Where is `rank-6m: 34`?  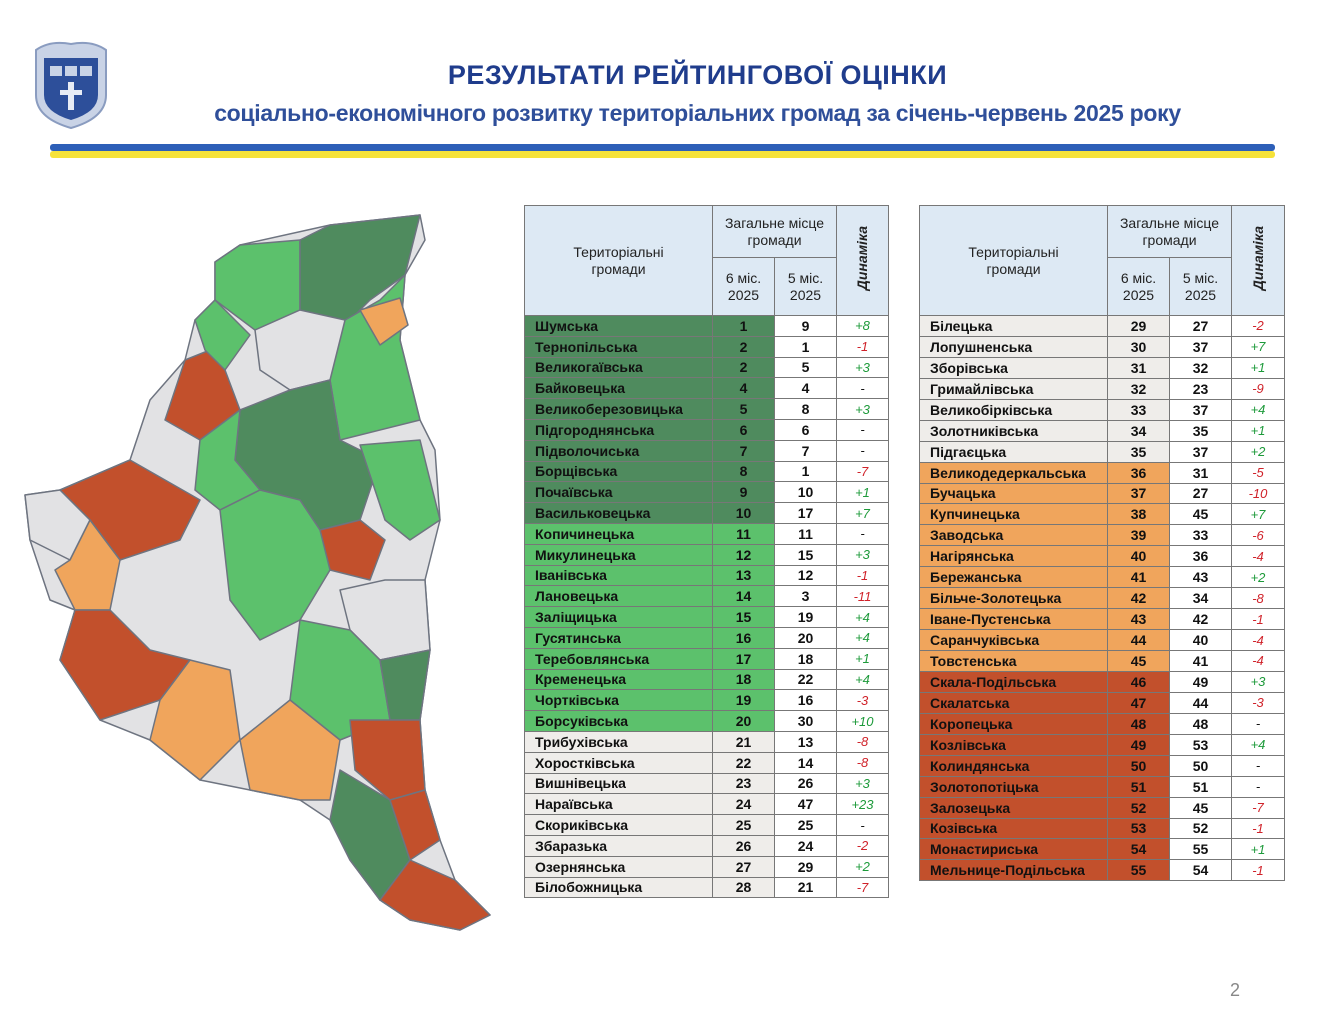
rank-6m: 34 is located at coordinates (1138, 430).